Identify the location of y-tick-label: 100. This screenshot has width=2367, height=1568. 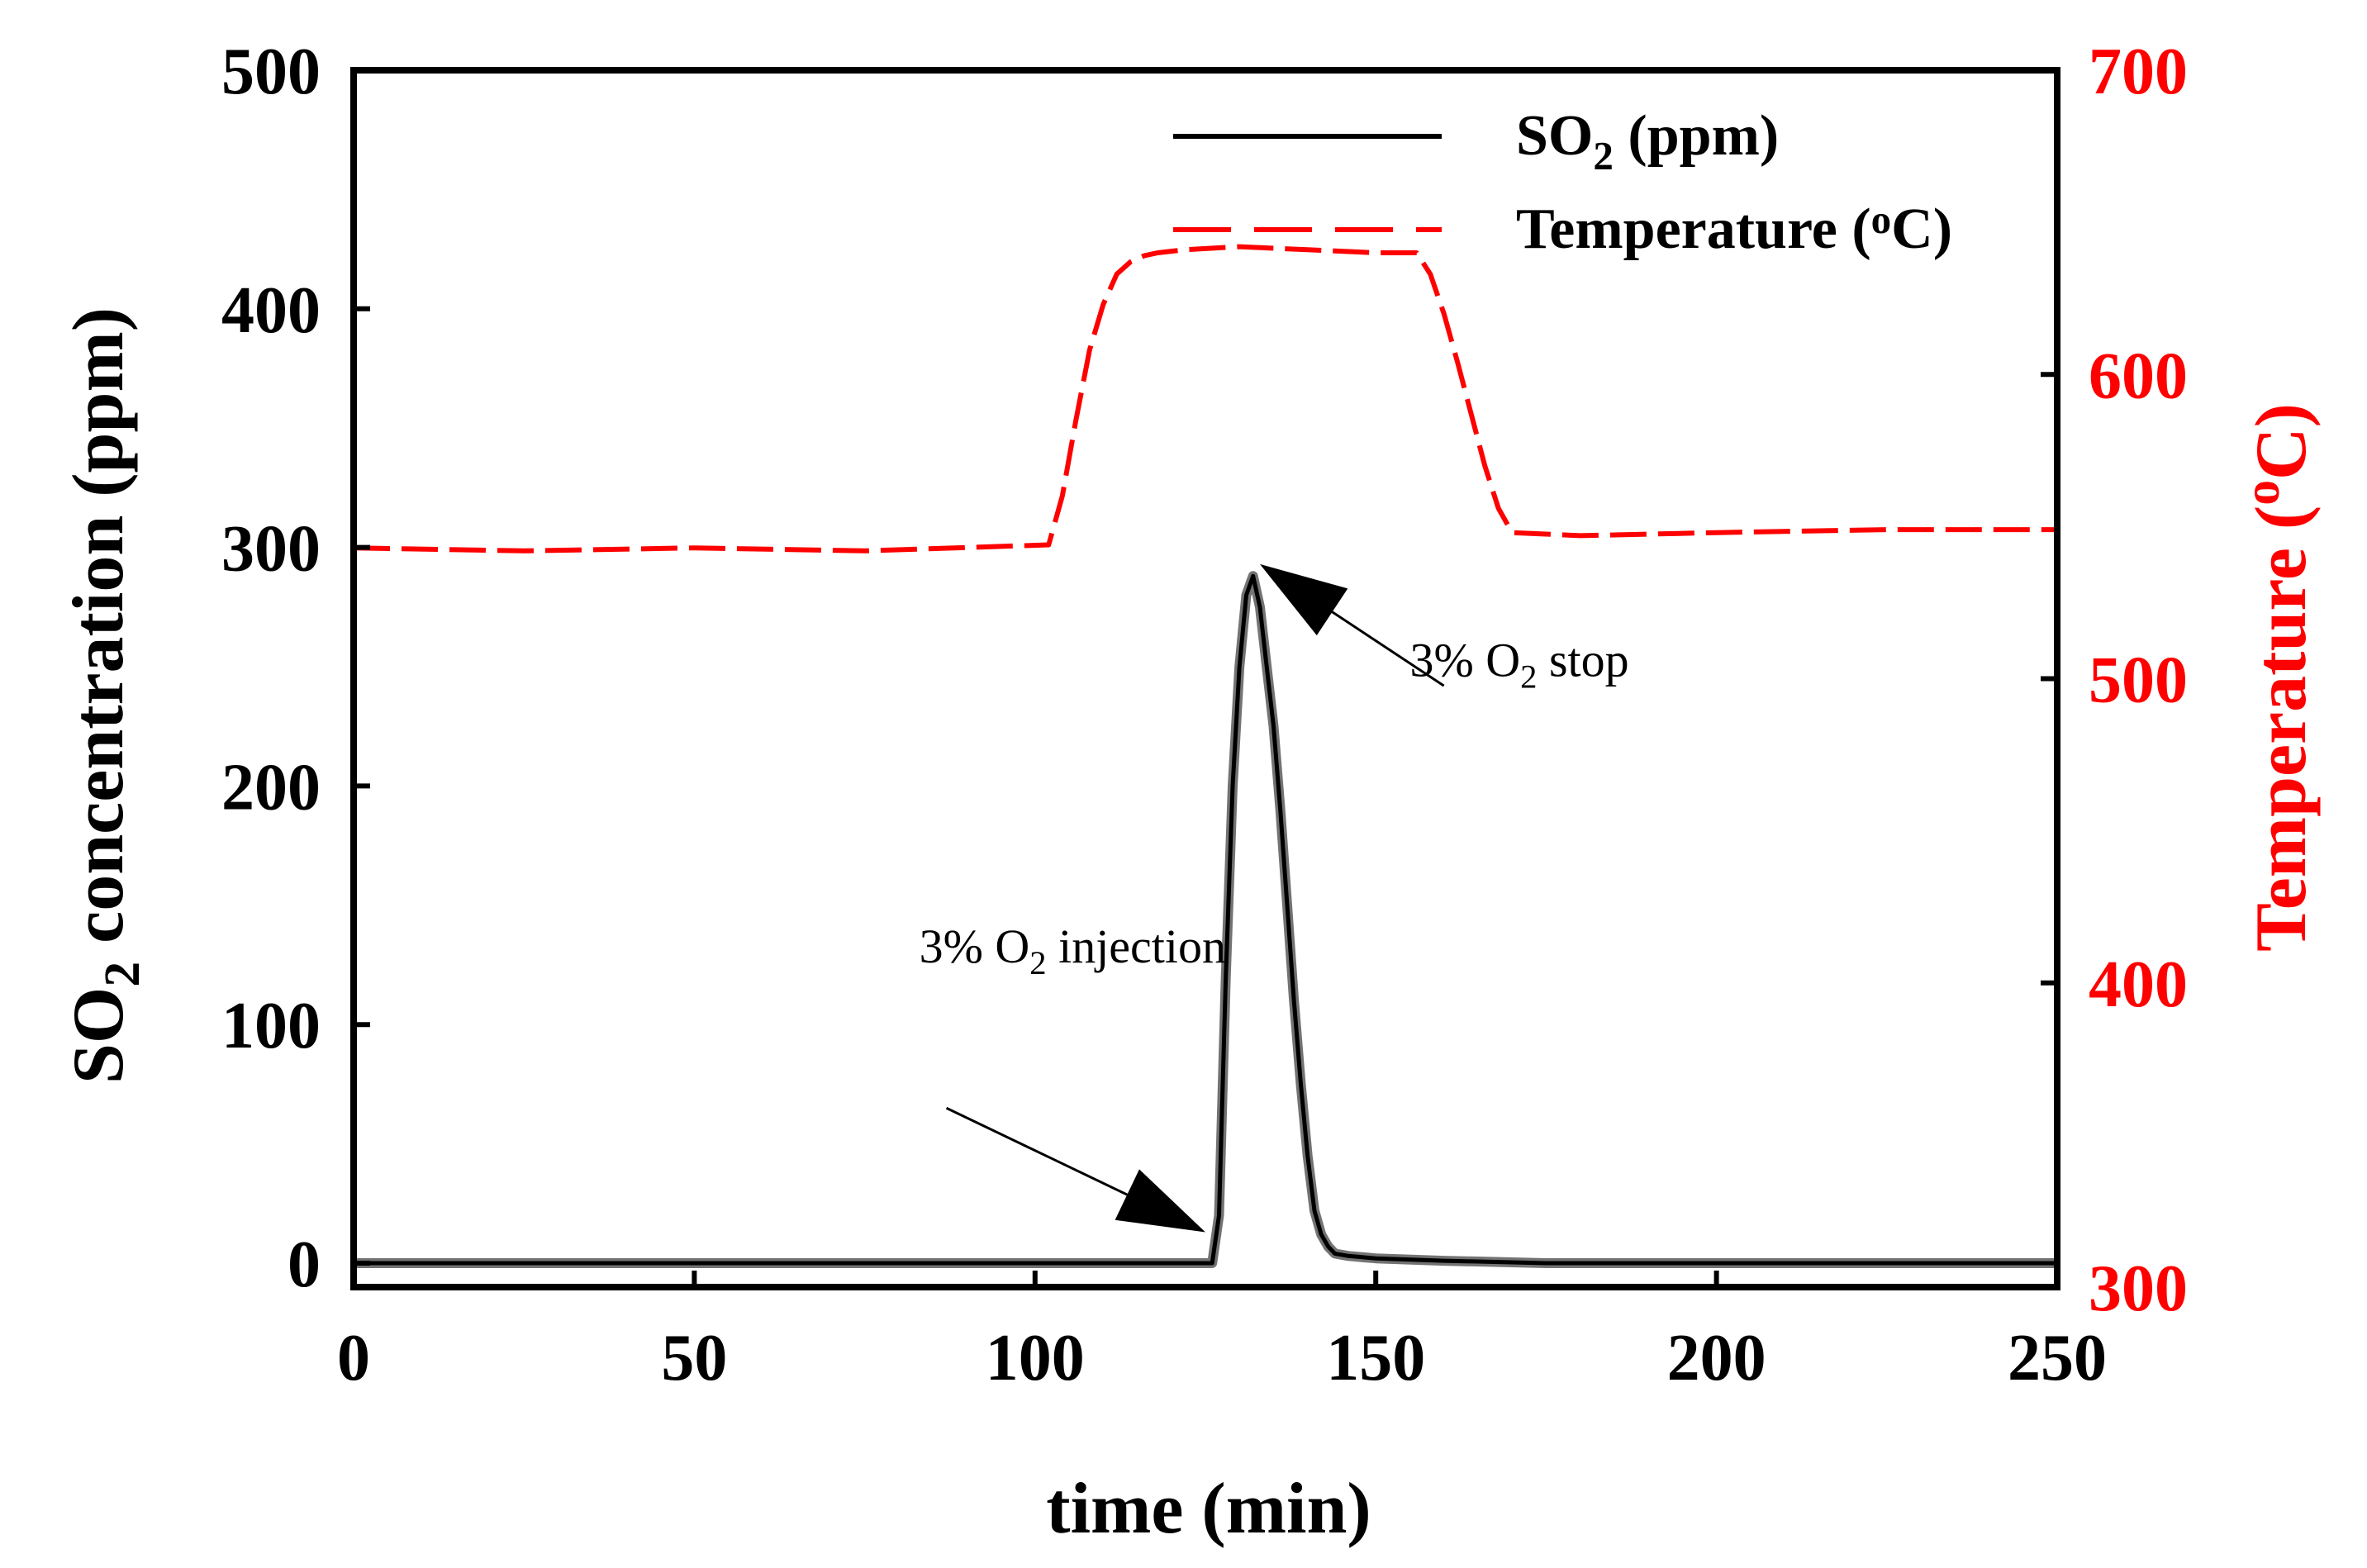
(271, 1026).